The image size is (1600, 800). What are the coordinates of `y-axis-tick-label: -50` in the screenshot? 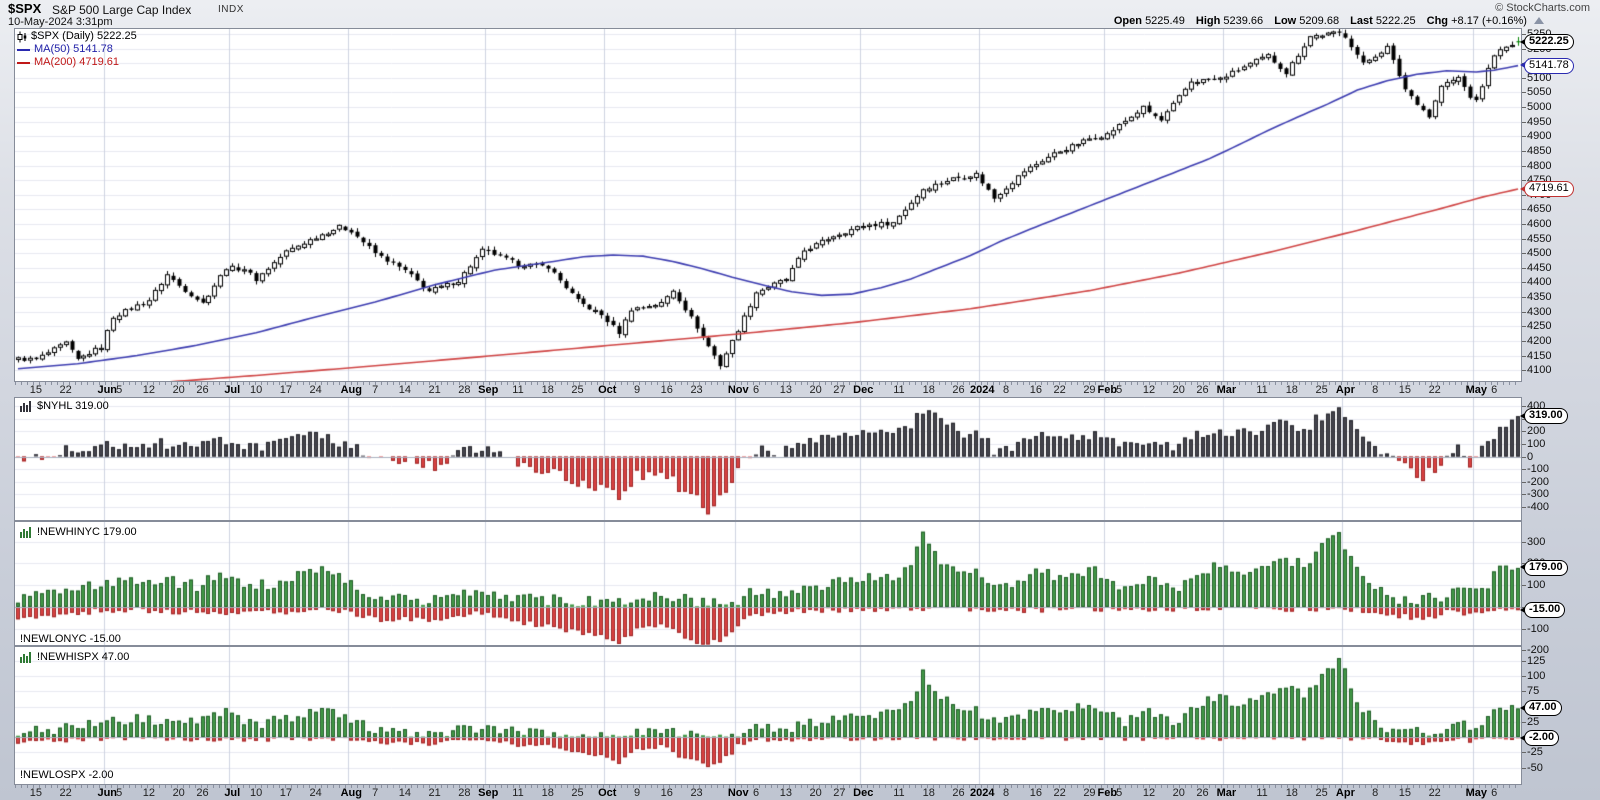 It's located at (1532, 767).